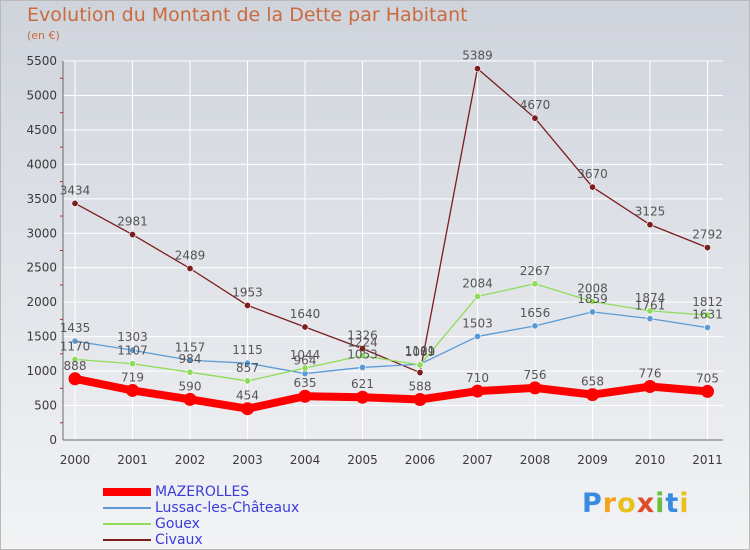  I want to click on data-label: 964, so click(305, 361).